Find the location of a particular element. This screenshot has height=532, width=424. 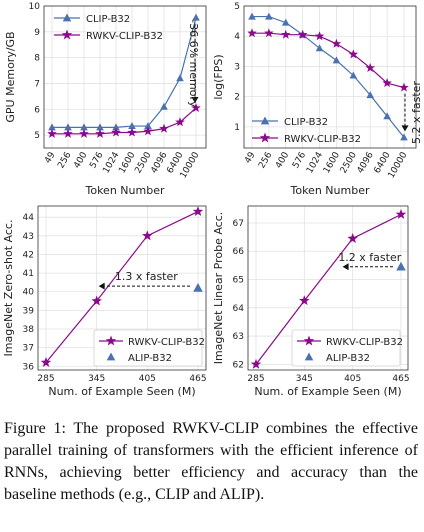

x-tick-label: 49 is located at coordinates (250, 157).